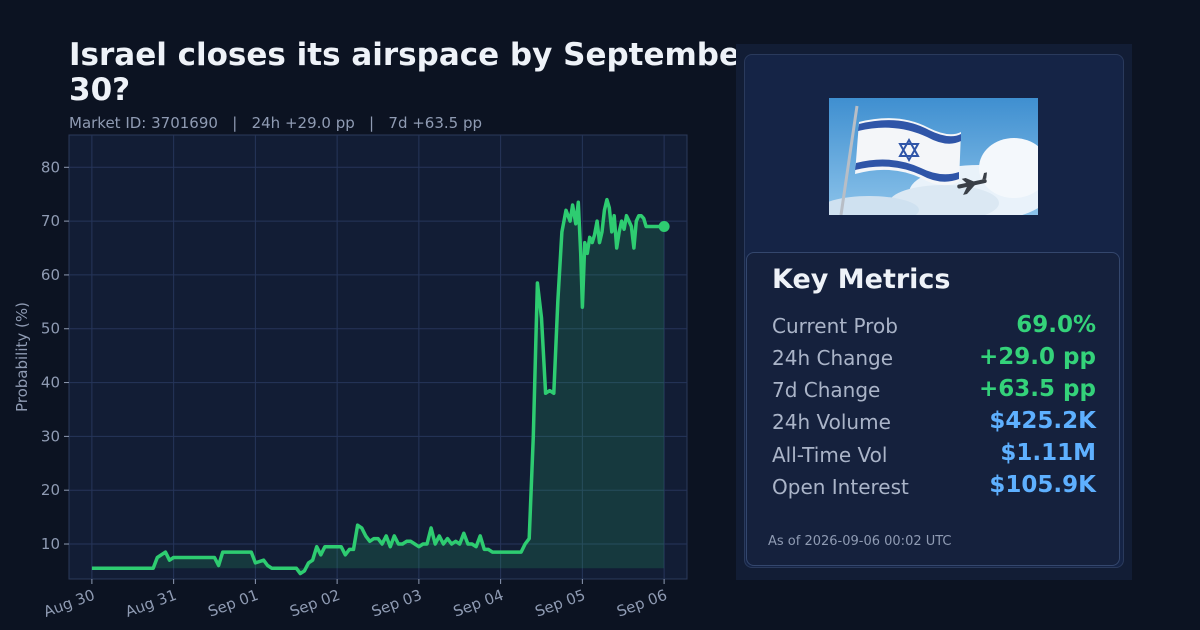  I want to click on y-tick-label: 50, so click(50, 329).